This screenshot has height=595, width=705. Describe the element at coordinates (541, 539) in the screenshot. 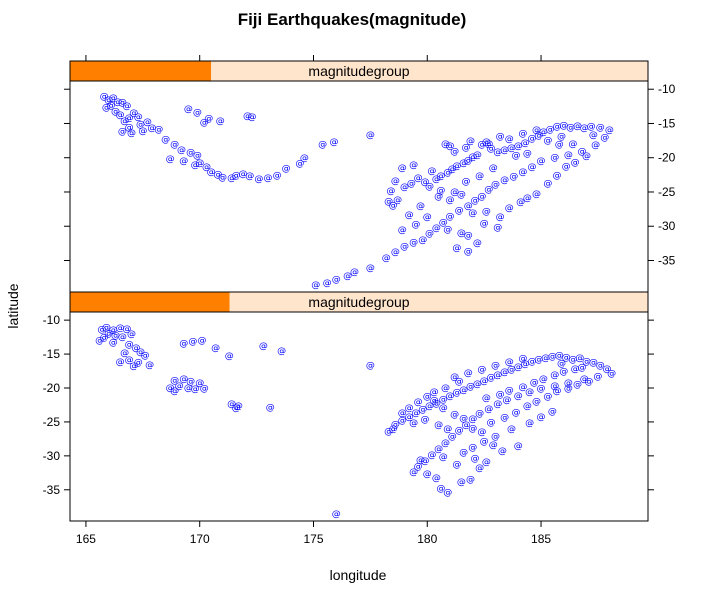

I see `x-tick-label: 185` at that location.